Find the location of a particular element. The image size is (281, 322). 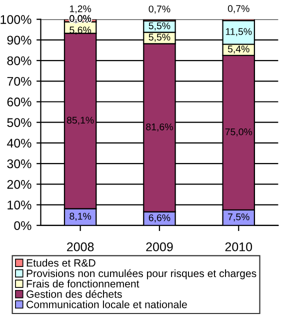

y-tick-label: 70% is located at coordinates (19, 81).